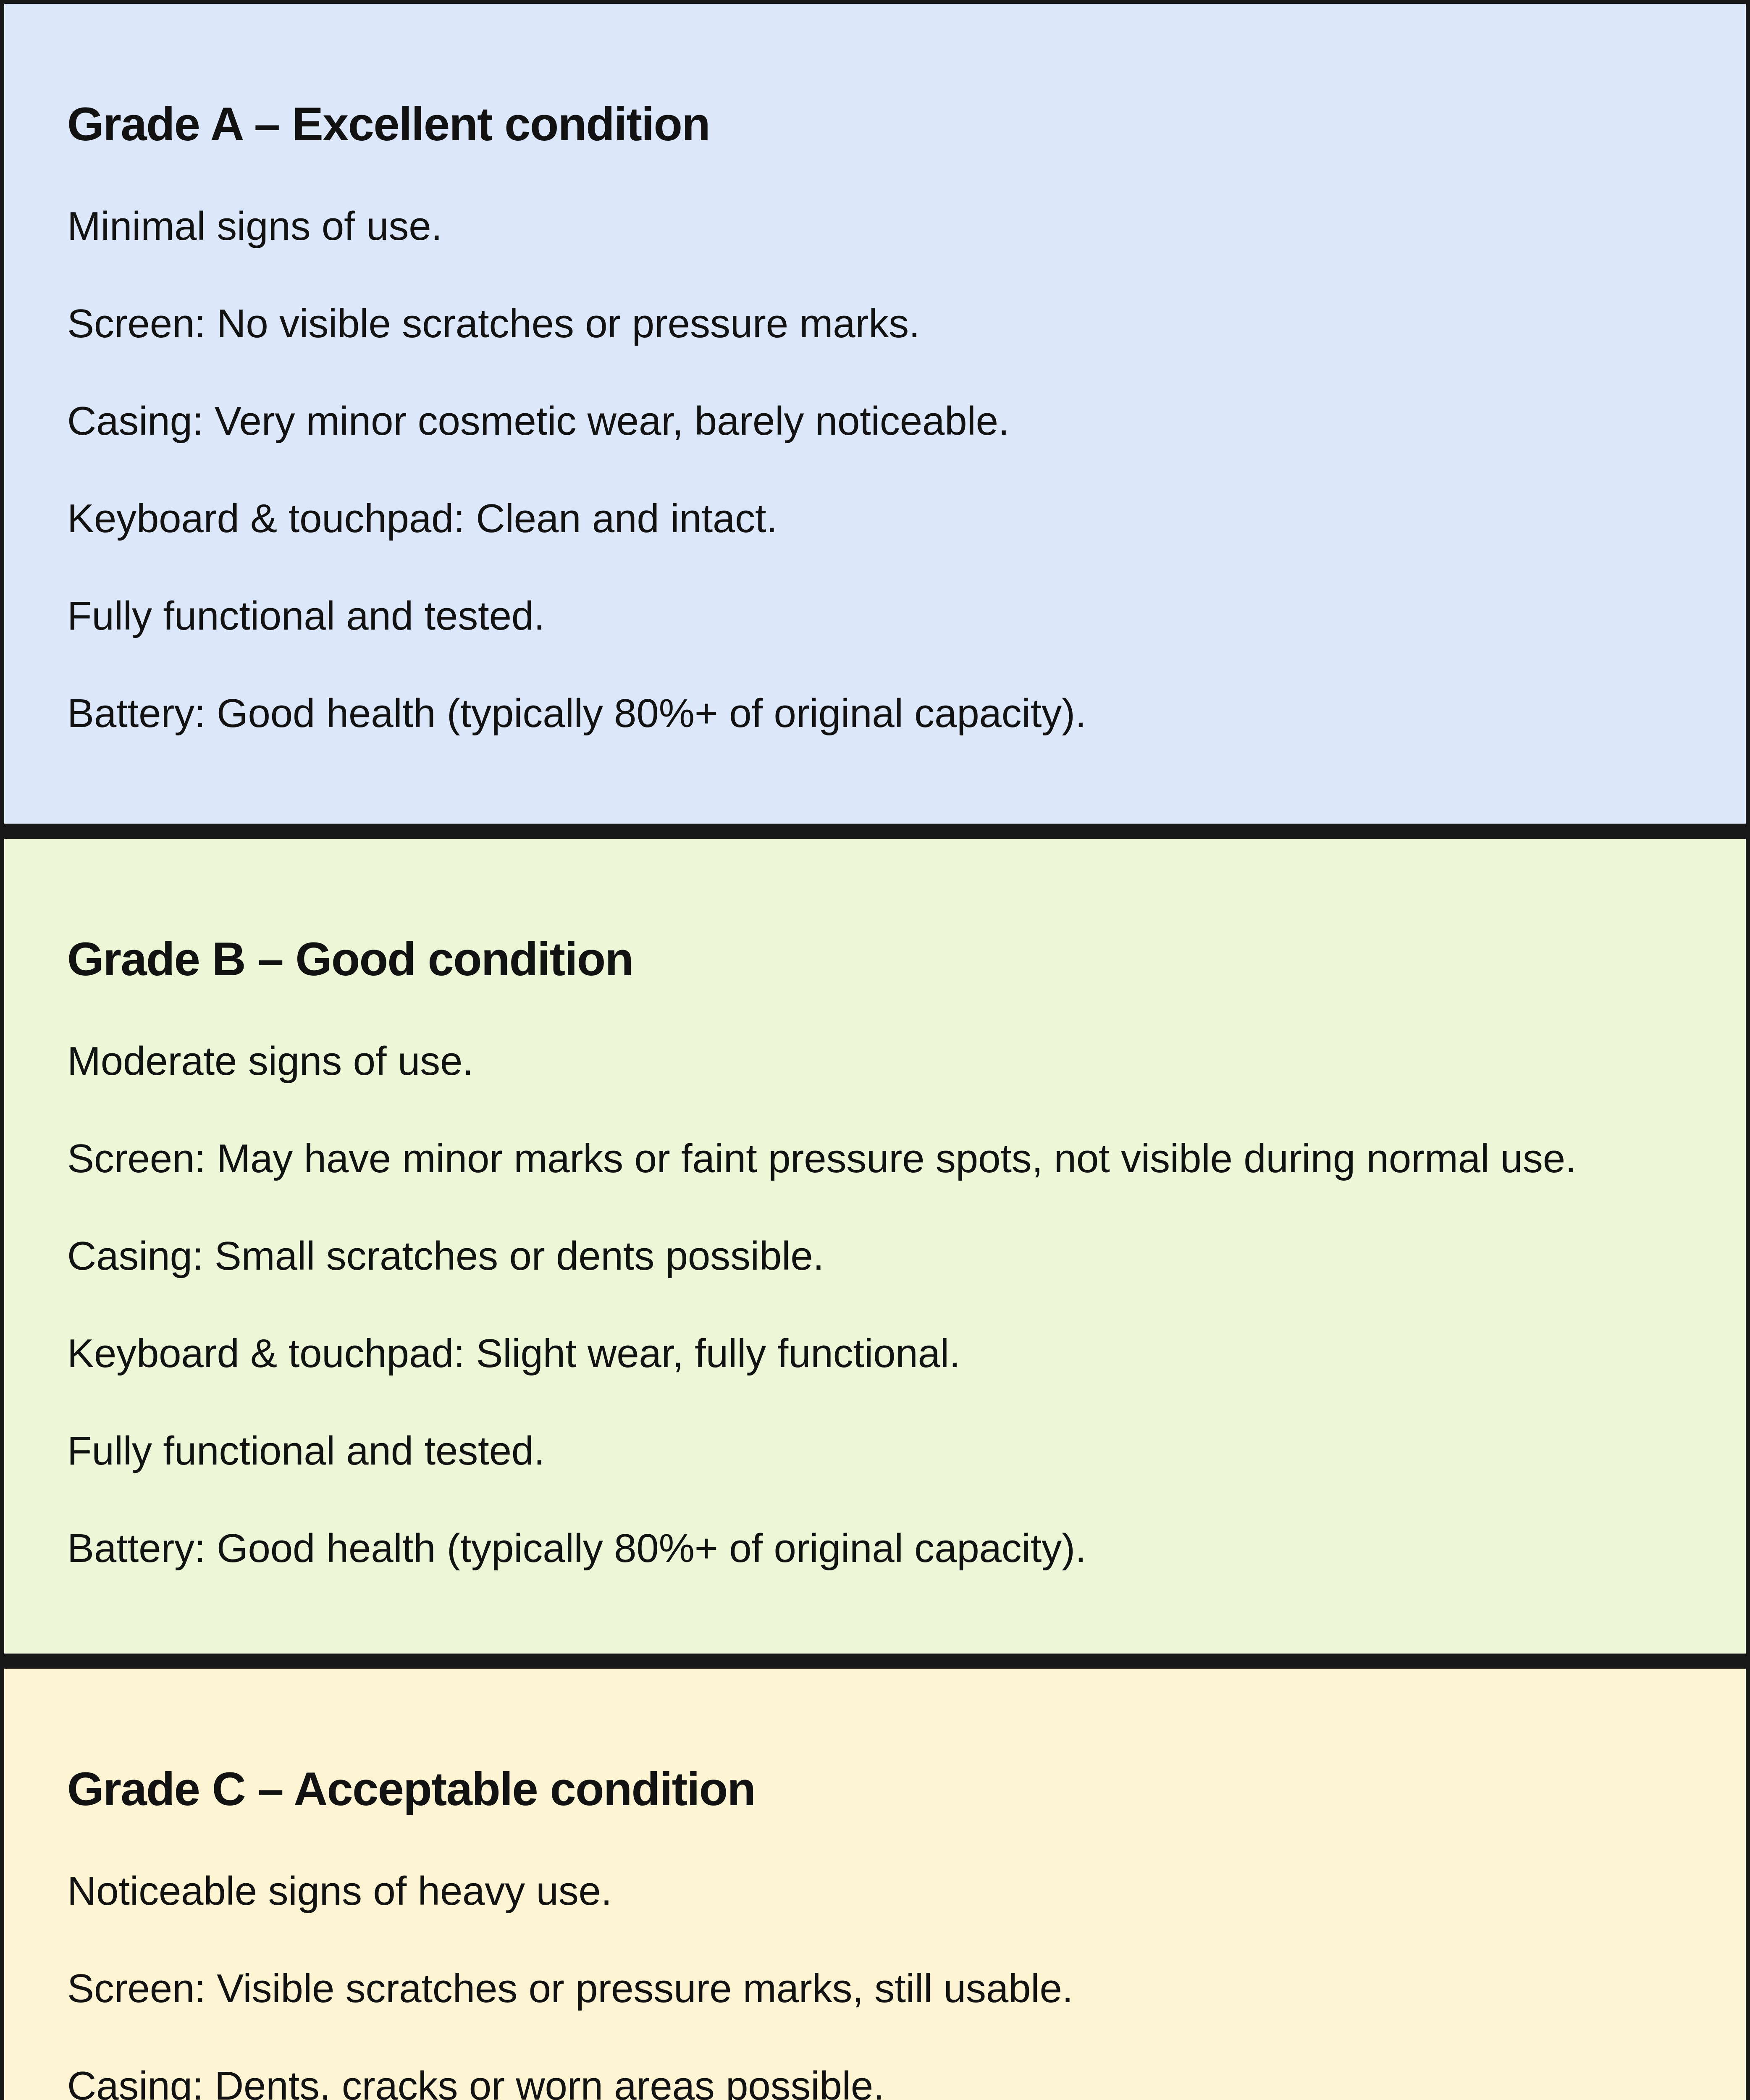  What do you see at coordinates (339, 1891) in the screenshot?
I see `grade-c-line-overall: Noticeable signs of heavy use.` at bounding box center [339, 1891].